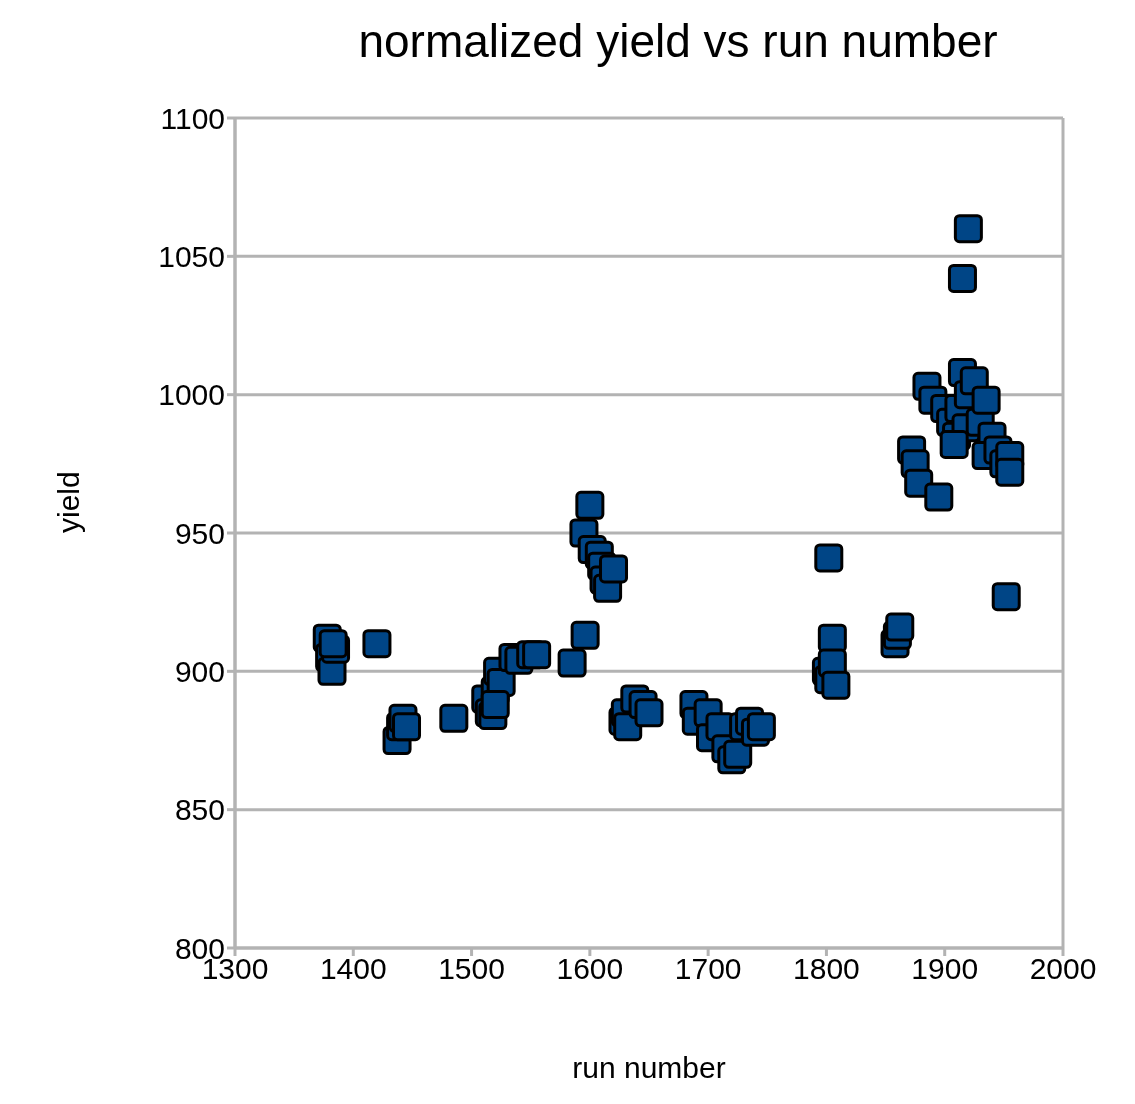  I want to click on x-tick-label: 2000, so click(1063, 969).